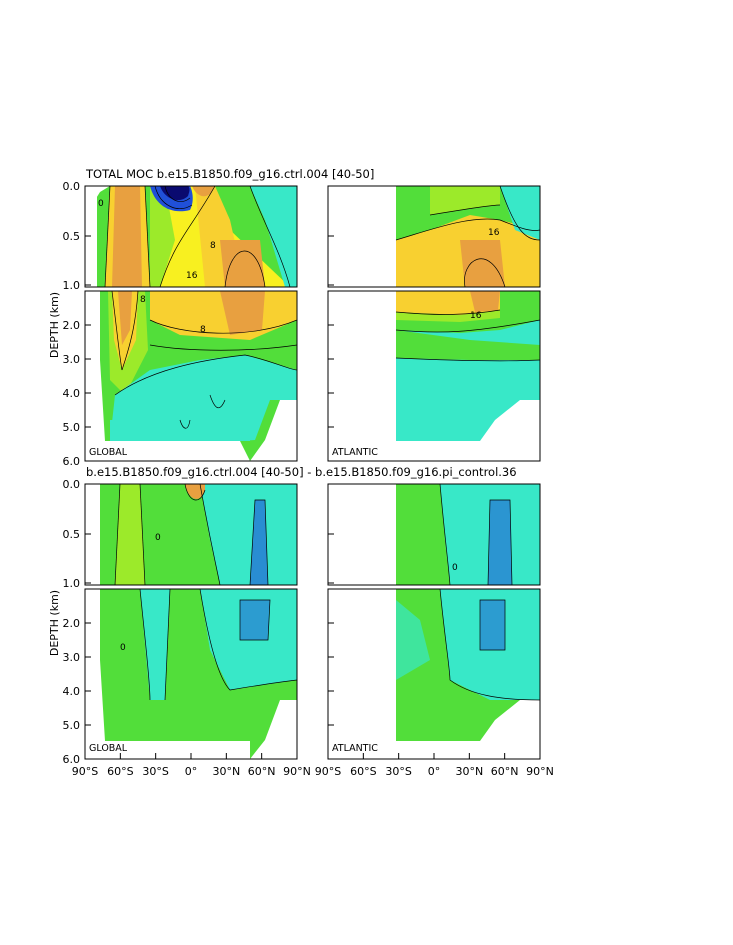 The image size is (733, 945). Describe the element at coordinates (191, 236) in the screenshot. I see `panel-total-global-upper: 0 8 16` at that location.